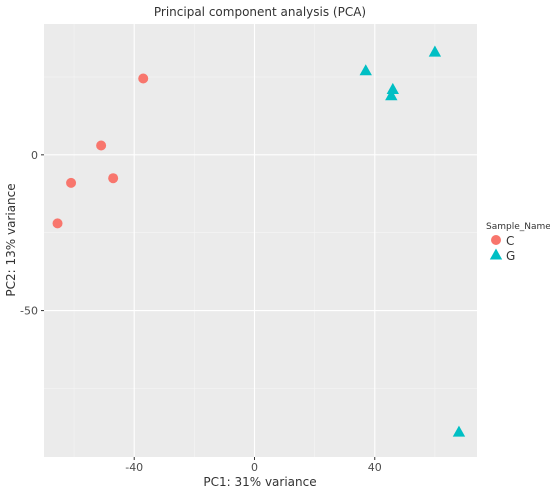  What do you see at coordinates (259, 482) in the screenshot?
I see `x-axis-label: PC1: 31% variance` at bounding box center [259, 482].